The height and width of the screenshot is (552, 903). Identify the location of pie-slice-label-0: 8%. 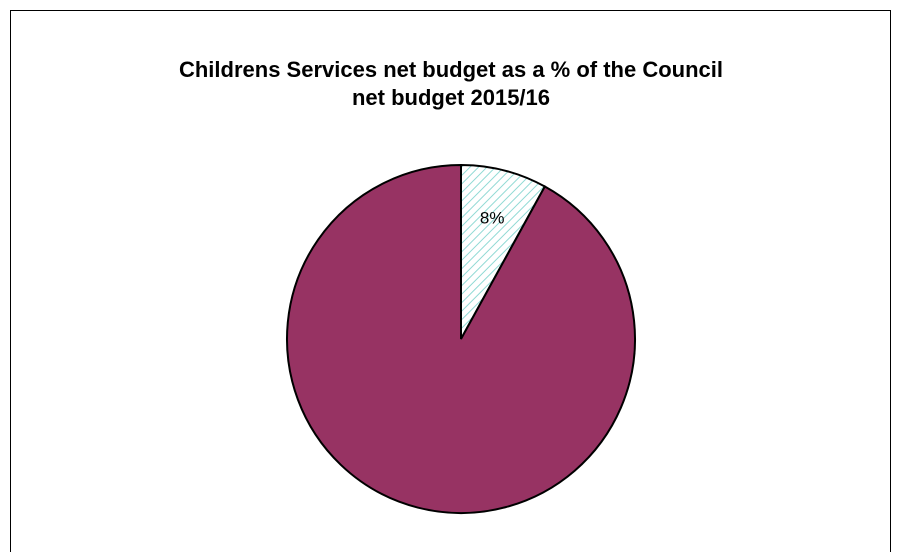
(492, 218).